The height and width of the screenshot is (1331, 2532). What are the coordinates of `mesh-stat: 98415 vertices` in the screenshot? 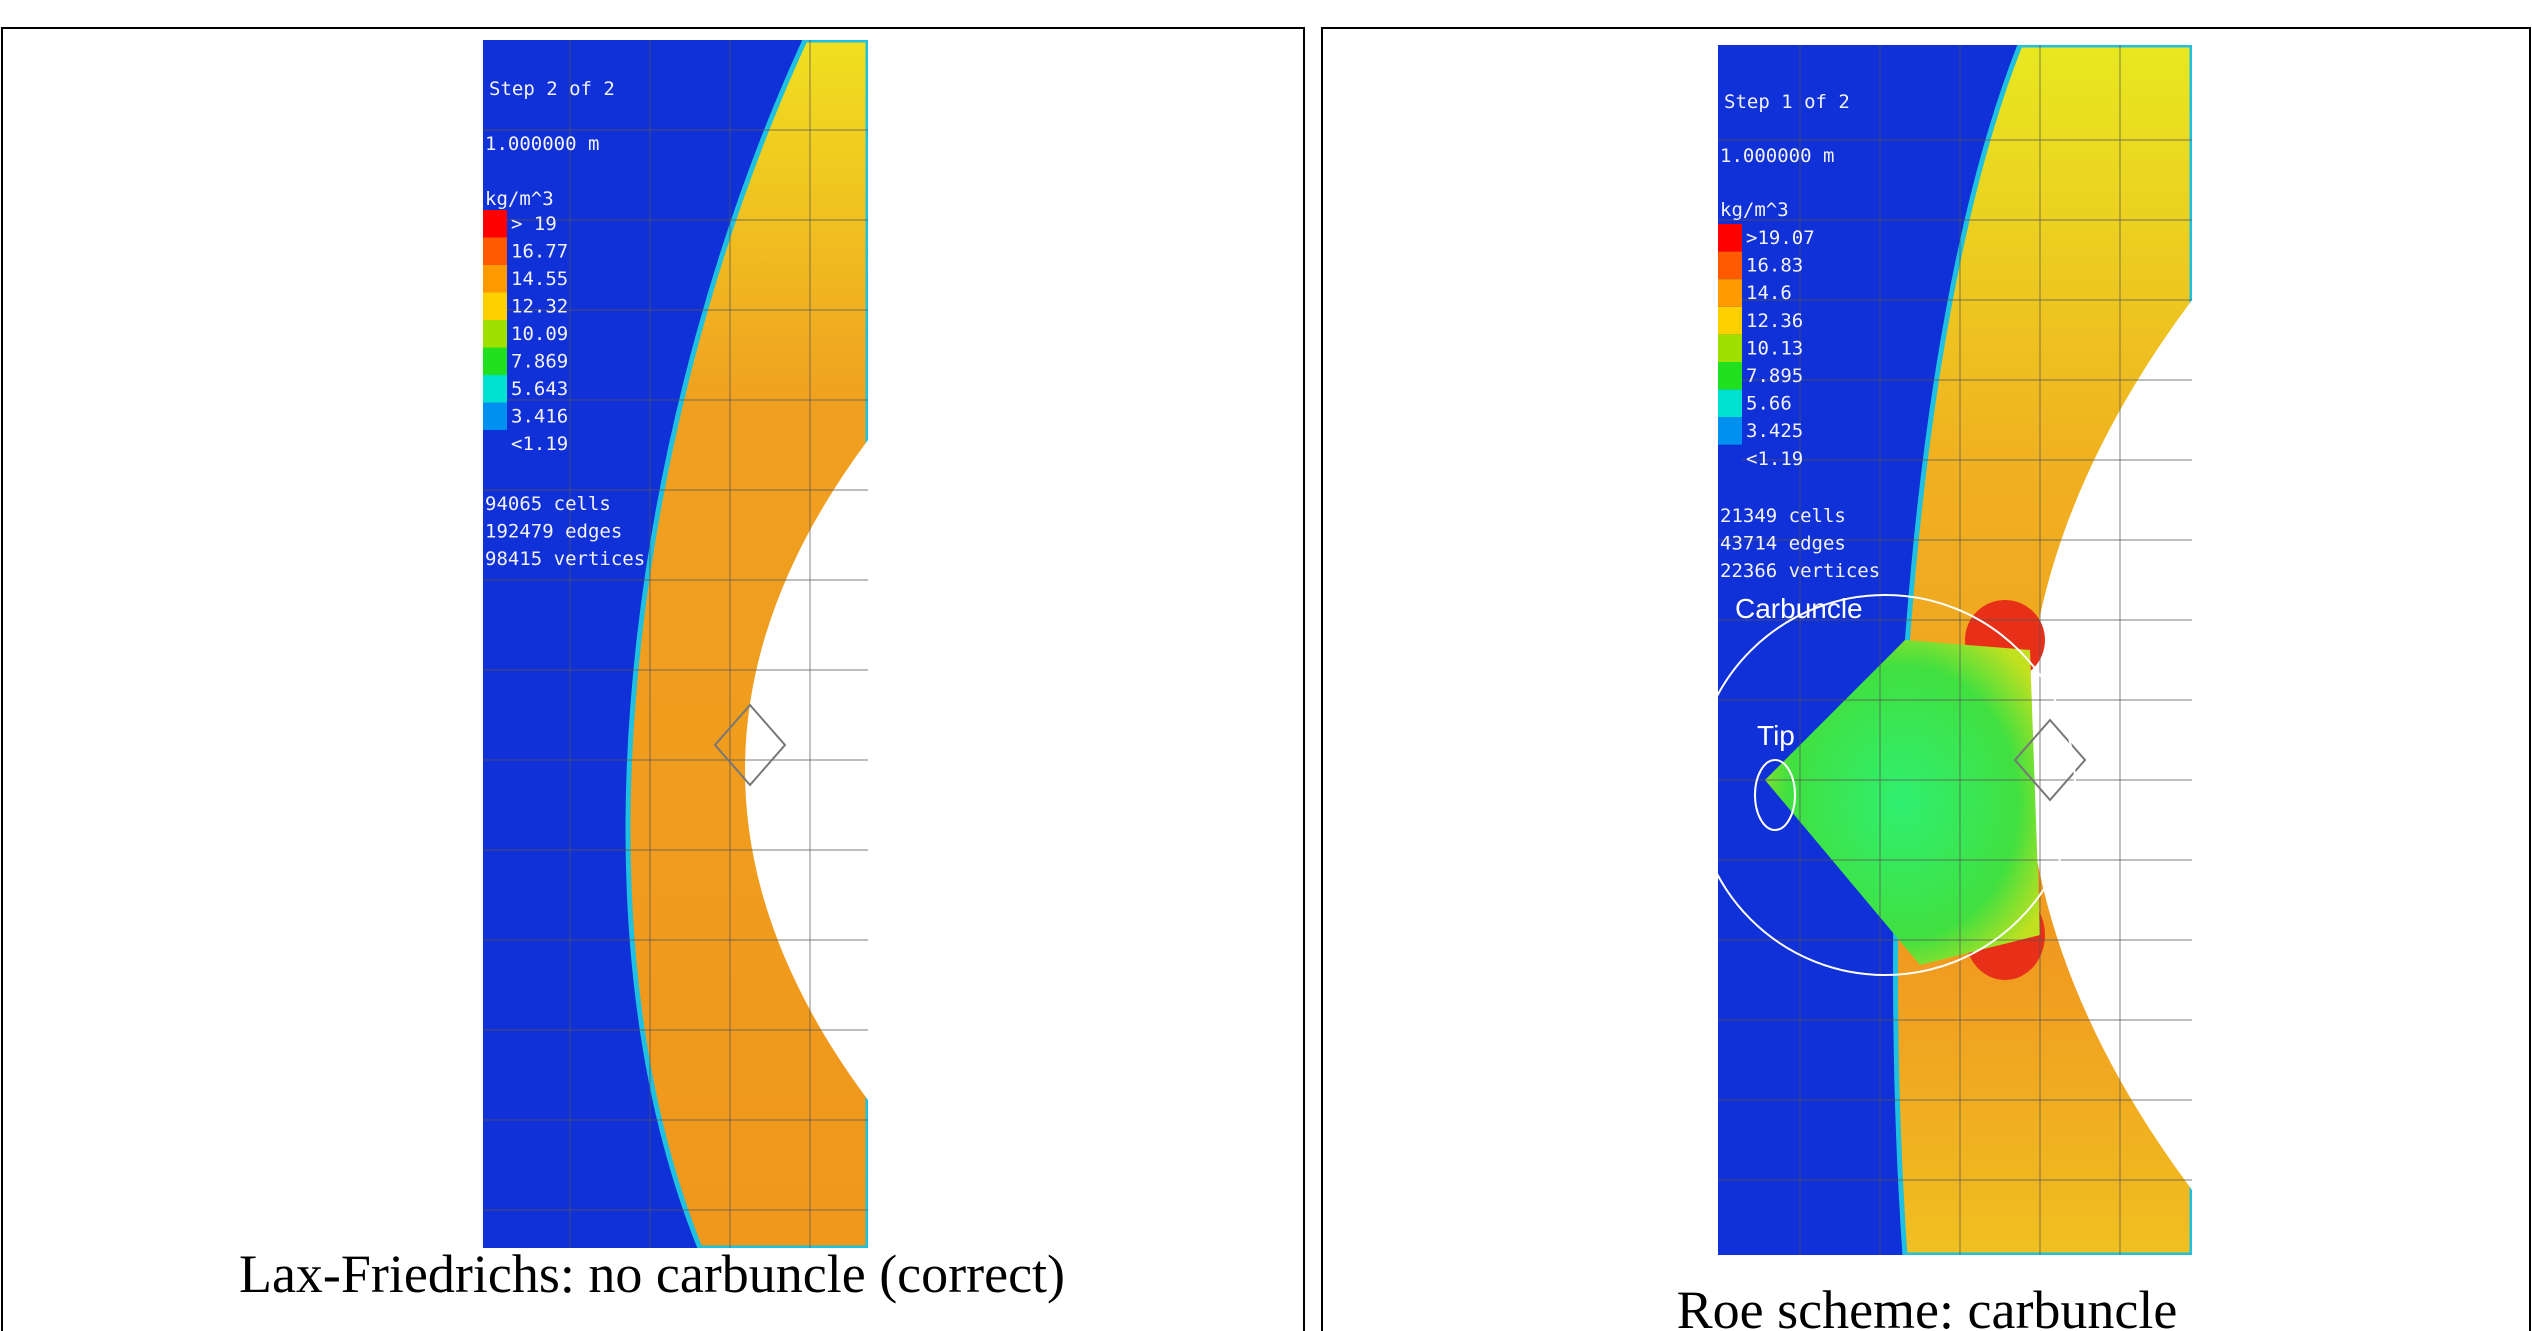 It's located at (565, 559).